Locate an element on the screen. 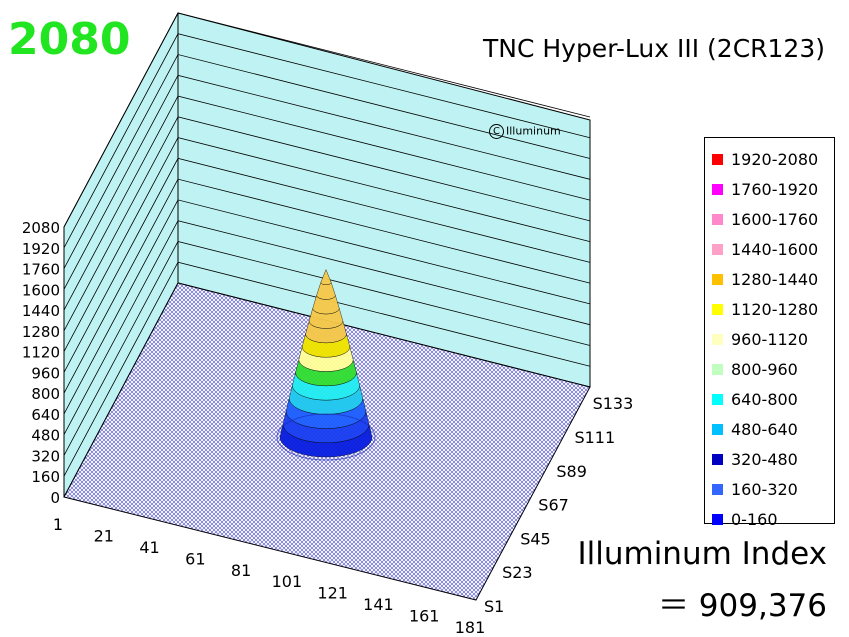  legend-item: 1920-2080 is located at coordinates (769, 159).